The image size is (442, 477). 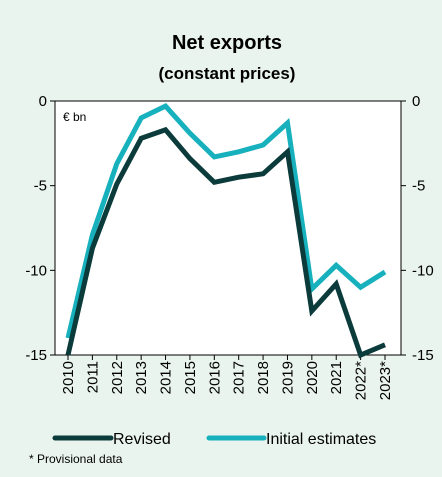 I want to click on y-tick-label-right: -15, so click(x=423, y=355).